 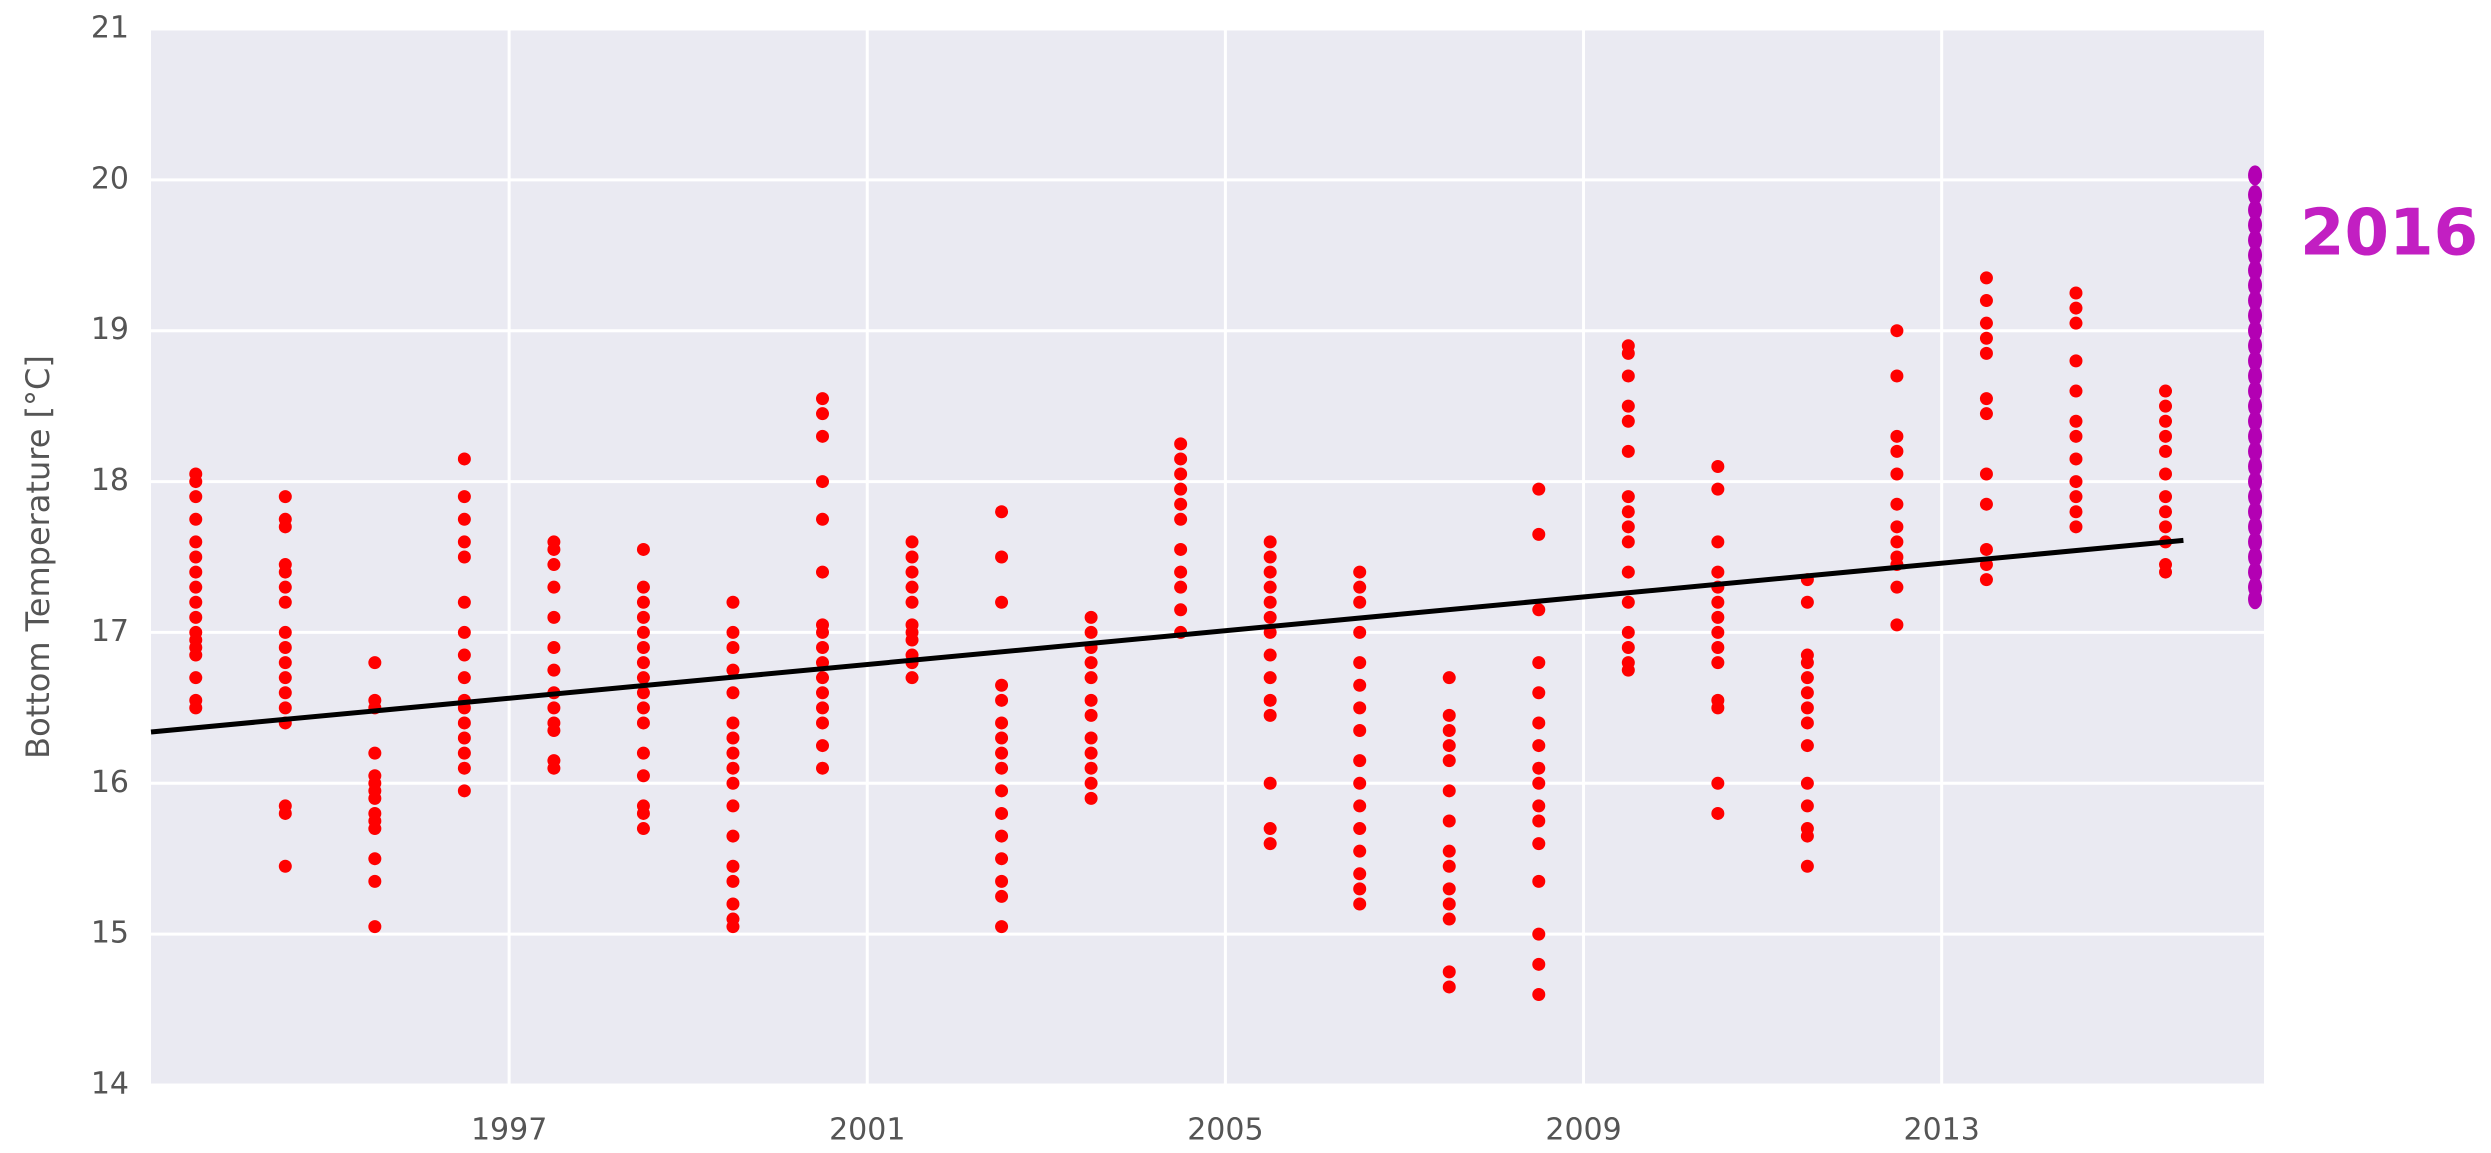 What do you see at coordinates (1225, 1130) in the screenshot?
I see `x-tick-label: 2005` at bounding box center [1225, 1130].